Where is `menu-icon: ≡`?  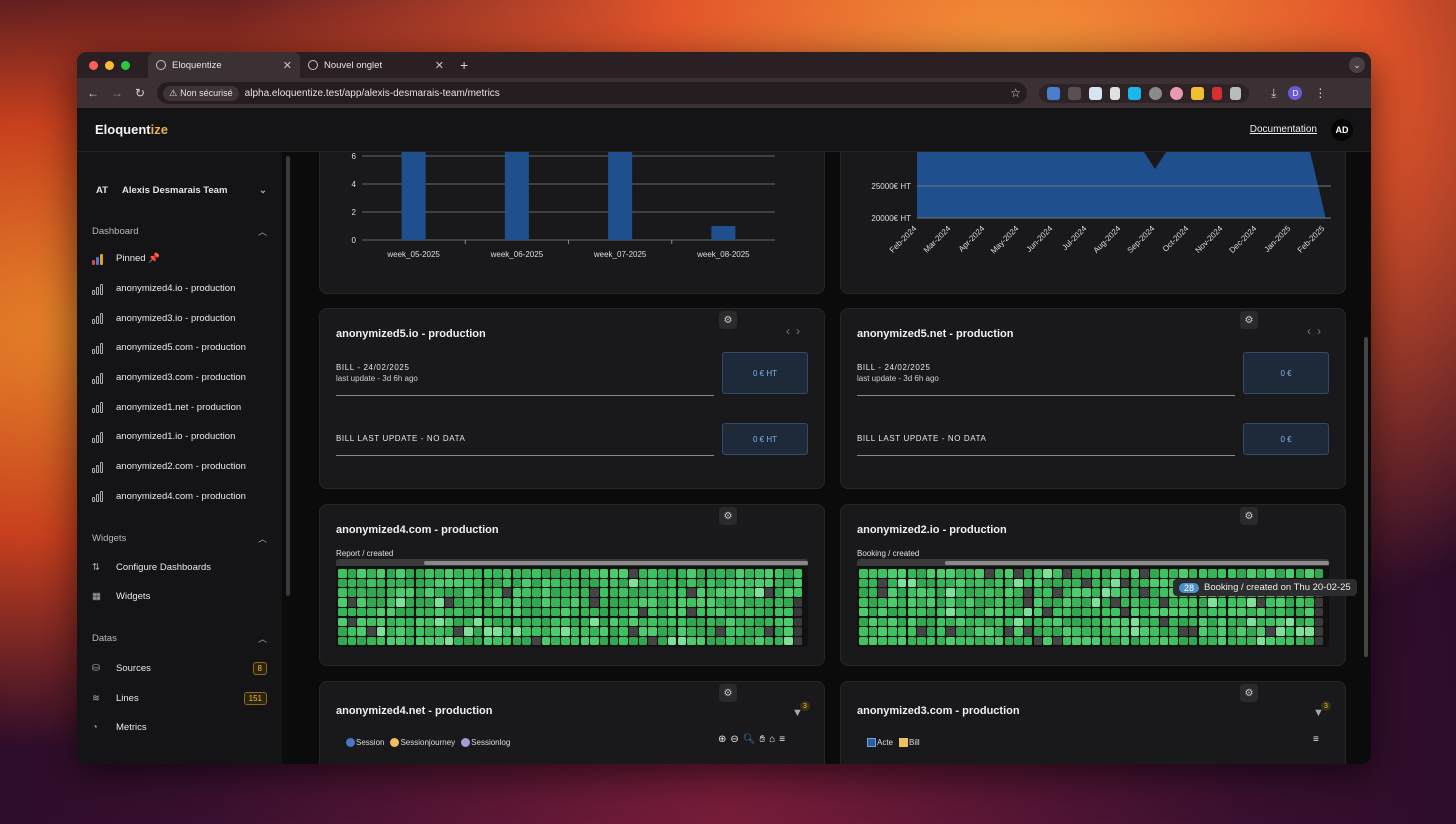 menu-icon: ≡ is located at coordinates (782, 739).